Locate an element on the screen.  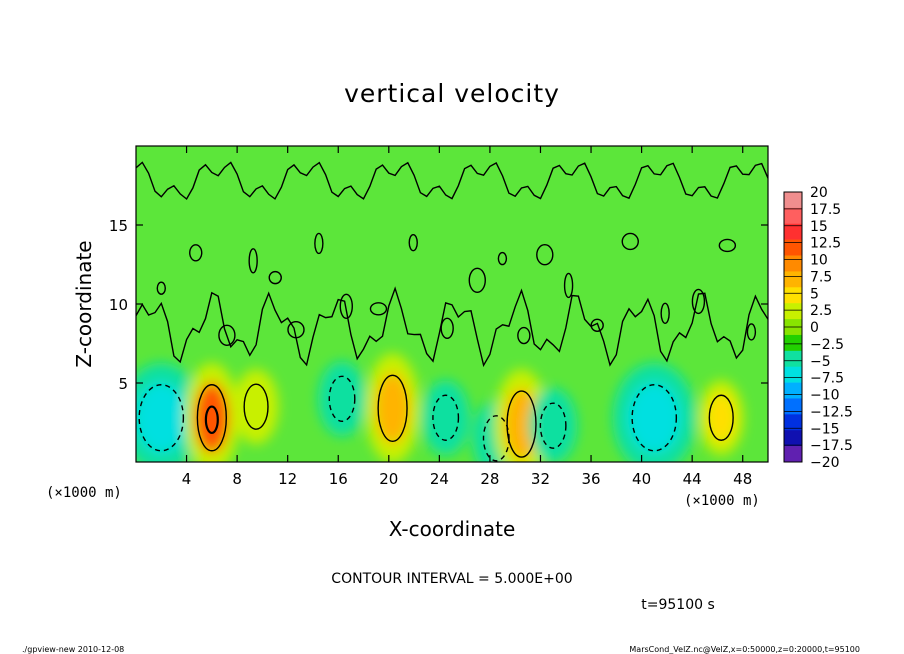
colorbar-label-6: 5 is located at coordinates (814, 294).